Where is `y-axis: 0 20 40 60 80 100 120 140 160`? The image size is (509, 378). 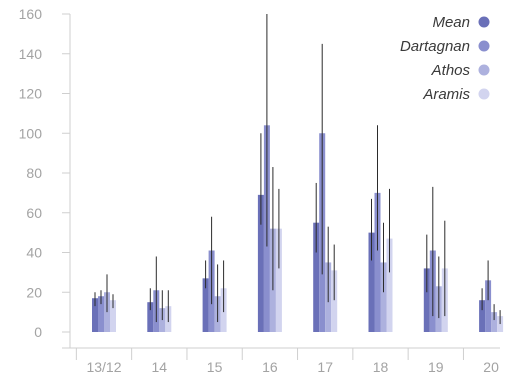
y-axis: 0 20 40 60 80 100 120 140 160 is located at coordinates (45, 177).